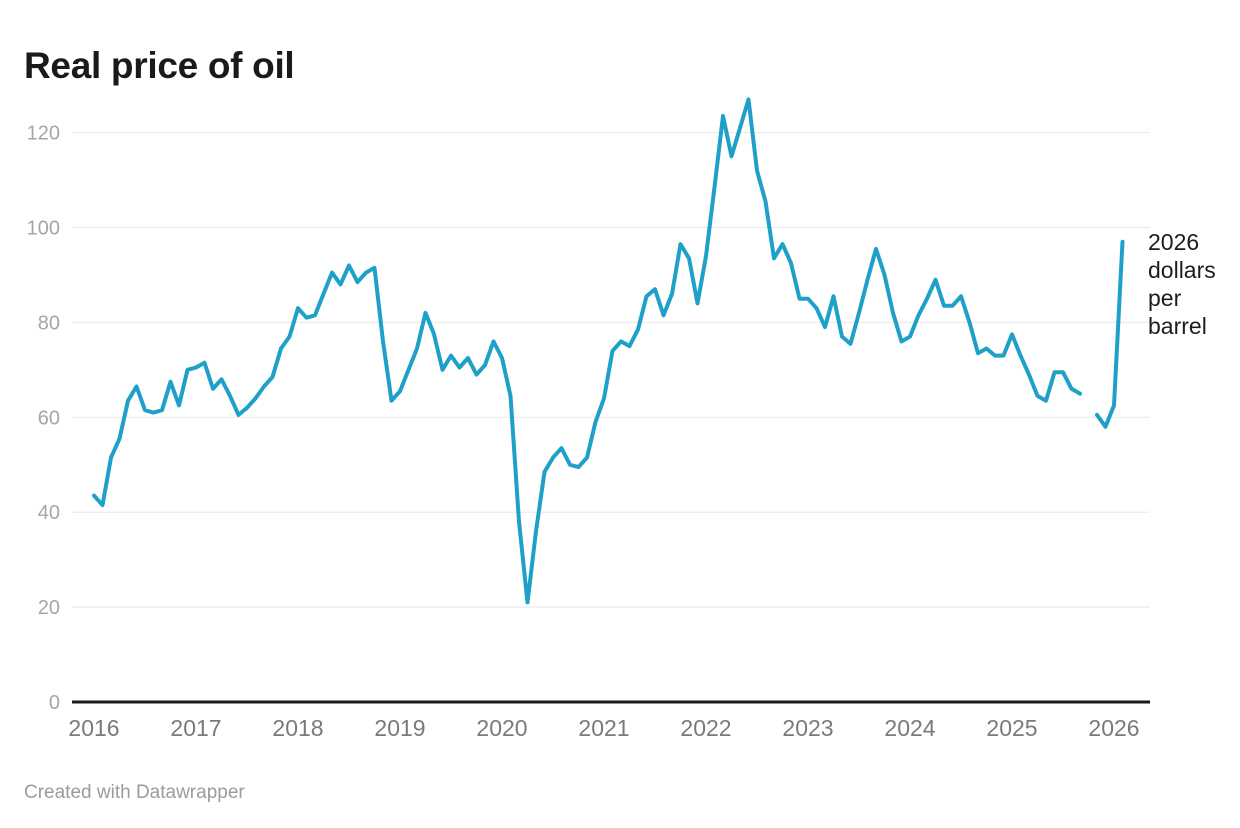 Image resolution: width=1240 pixels, height=828 pixels. I want to click on x-tick-label: 2024, so click(909, 728).